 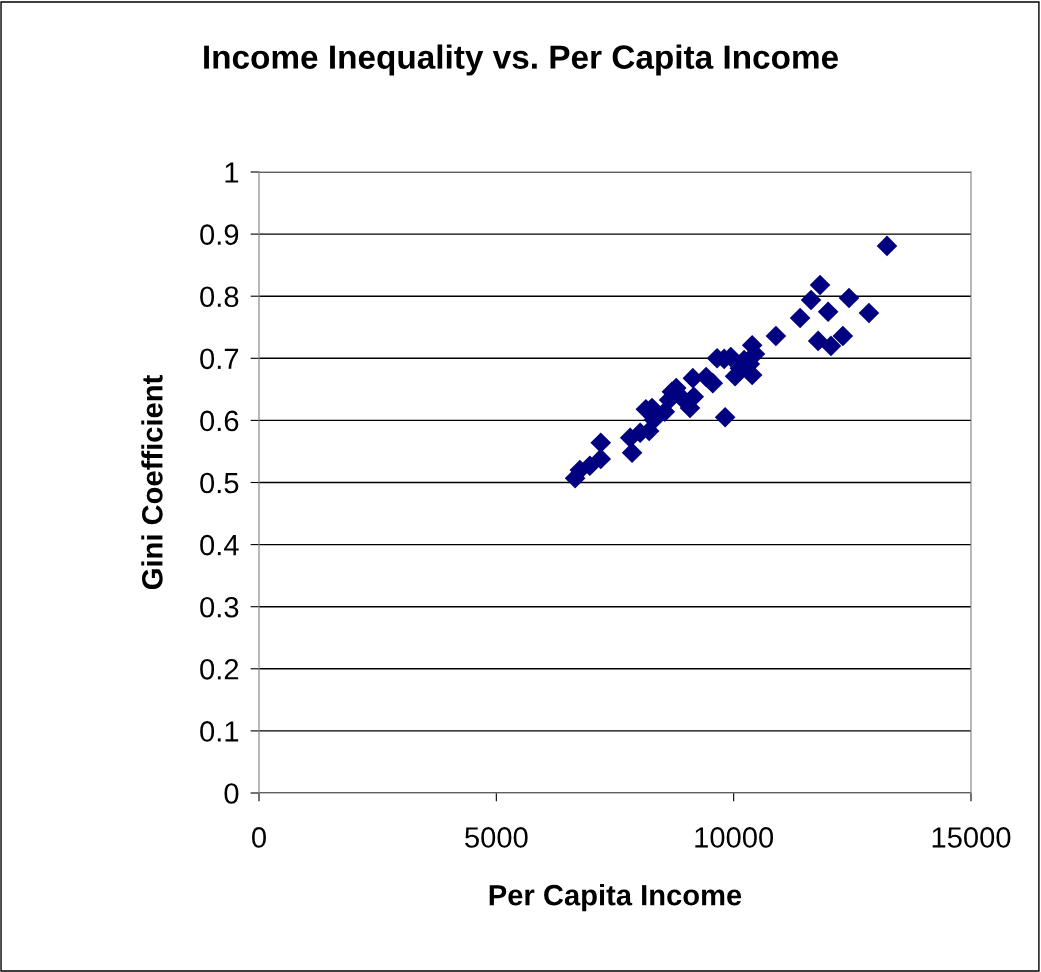 I want to click on y-tick-label: 0.9, so click(x=219, y=234).